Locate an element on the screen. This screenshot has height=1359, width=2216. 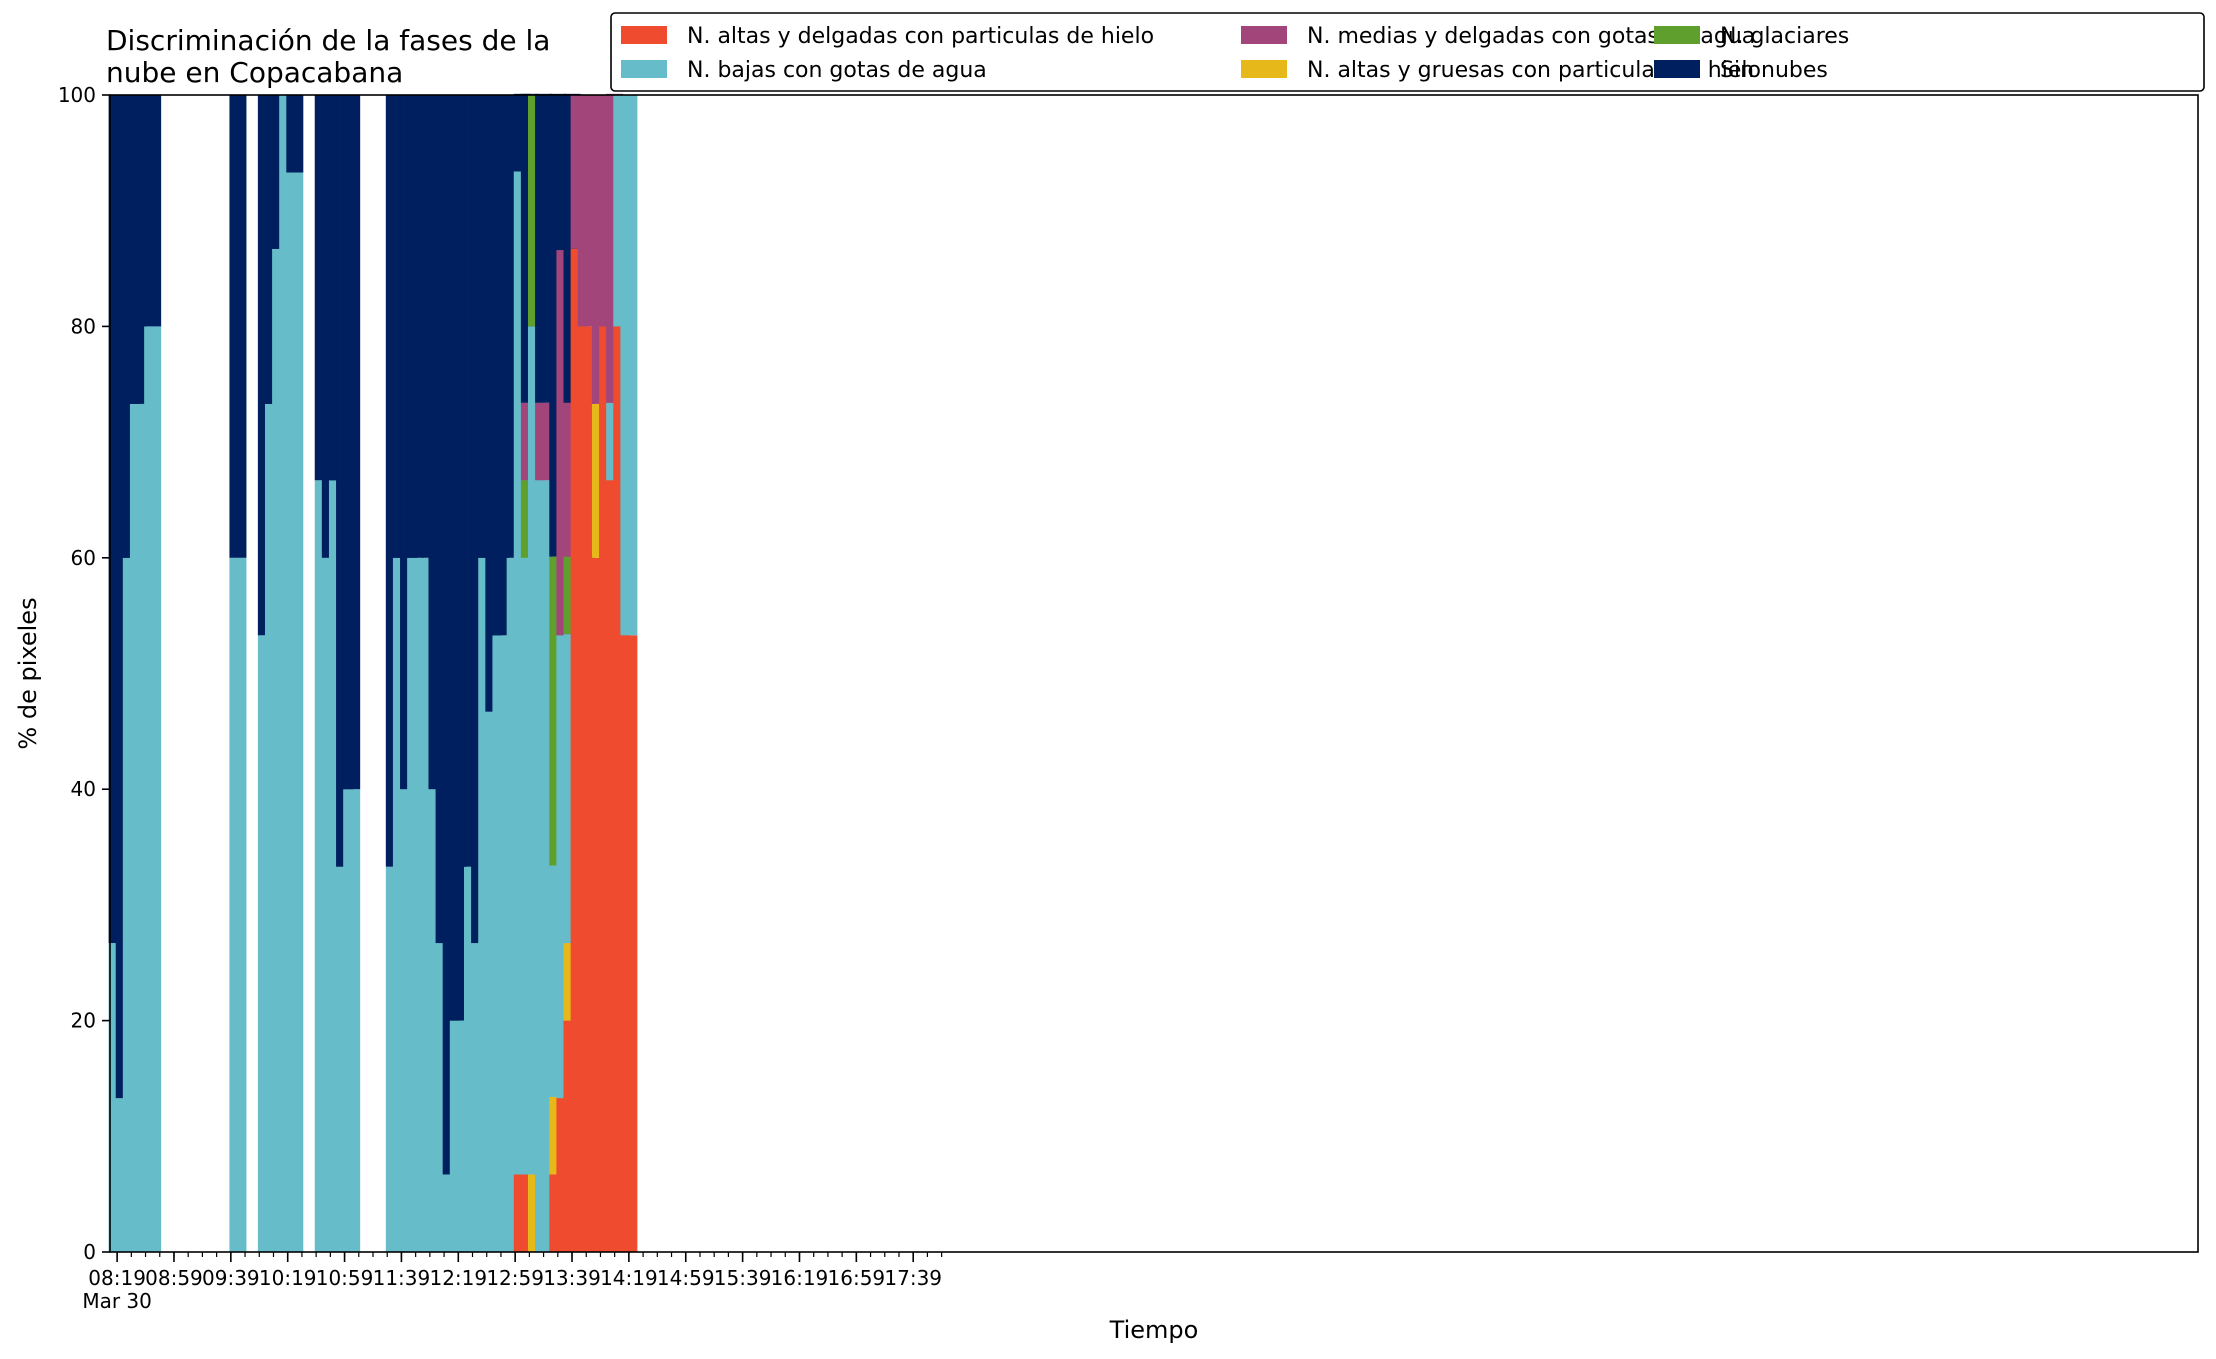
y-tick-label: 40 is located at coordinates (83, 789).